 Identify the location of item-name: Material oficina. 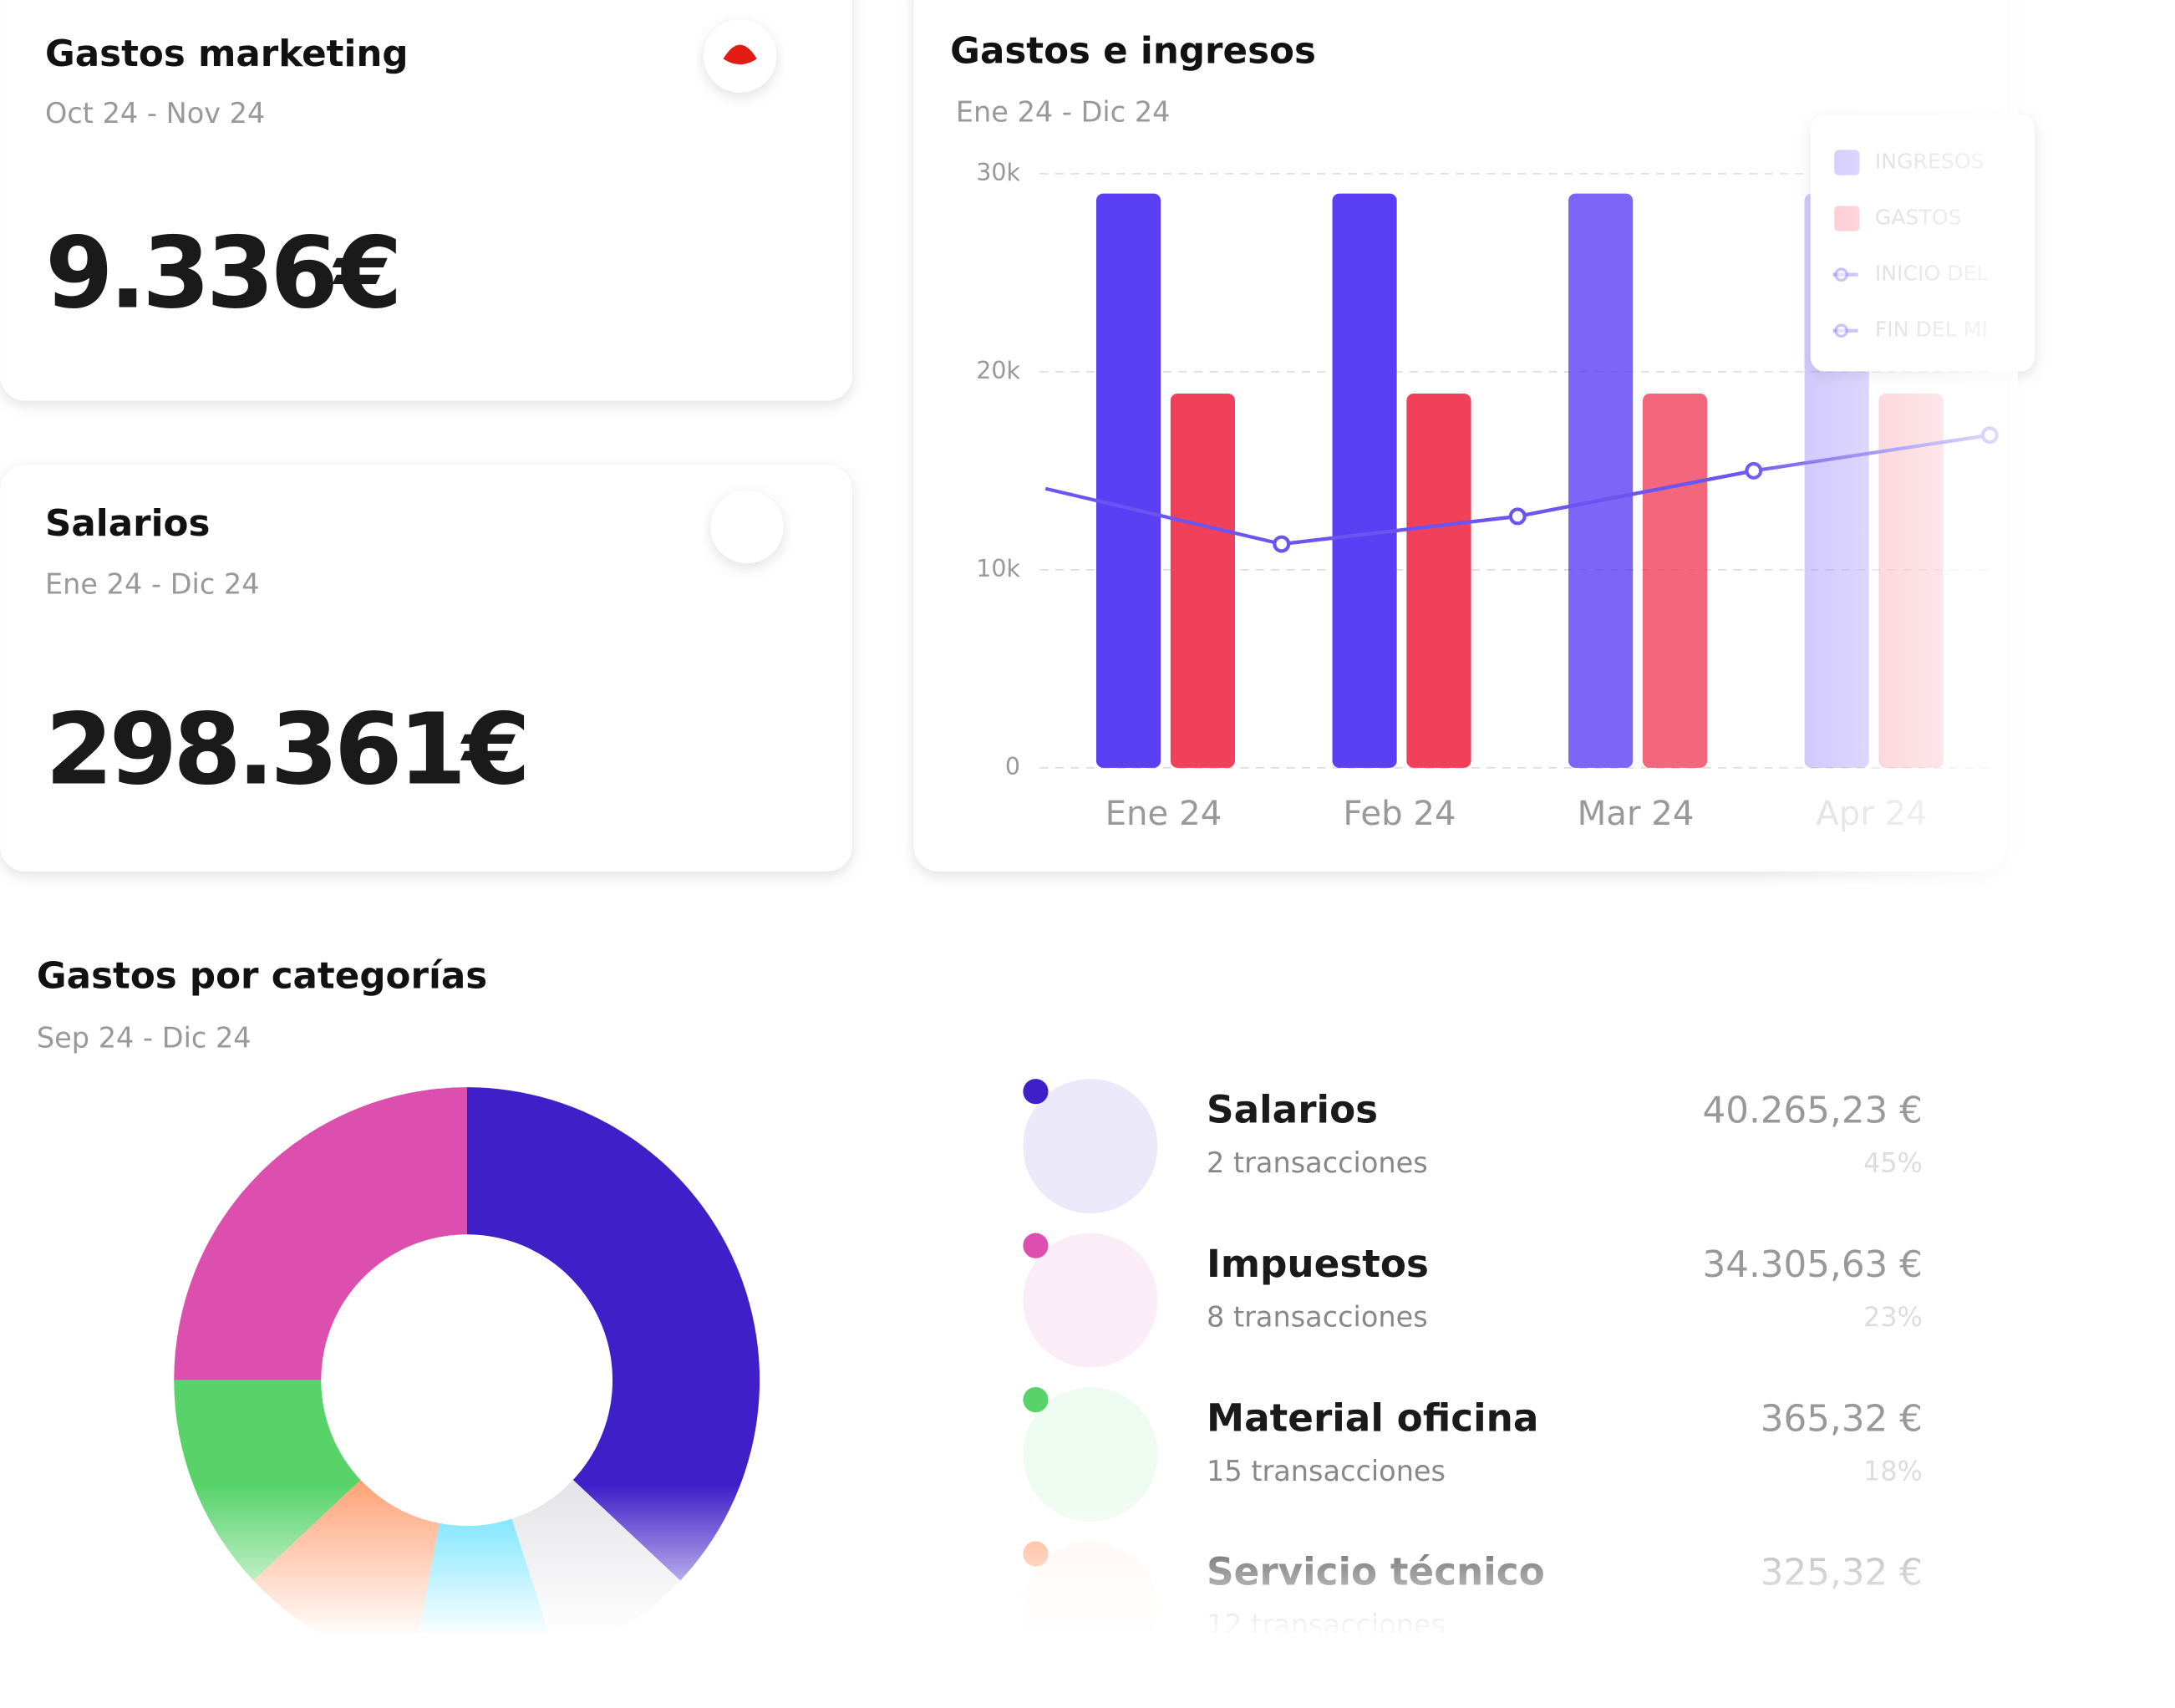
(1372, 1417).